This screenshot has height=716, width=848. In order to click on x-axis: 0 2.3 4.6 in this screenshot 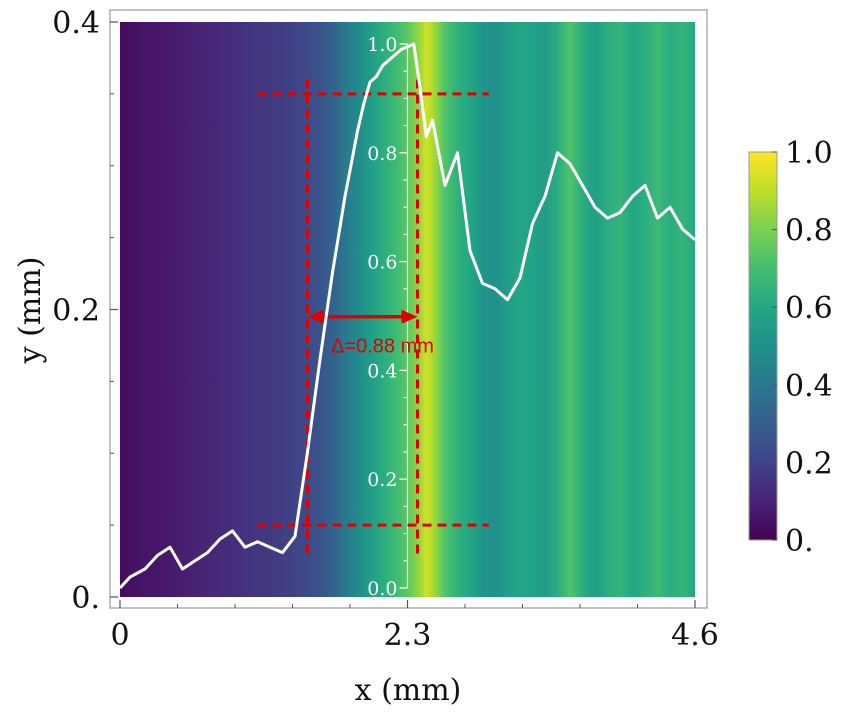, I will do `click(414, 626)`.